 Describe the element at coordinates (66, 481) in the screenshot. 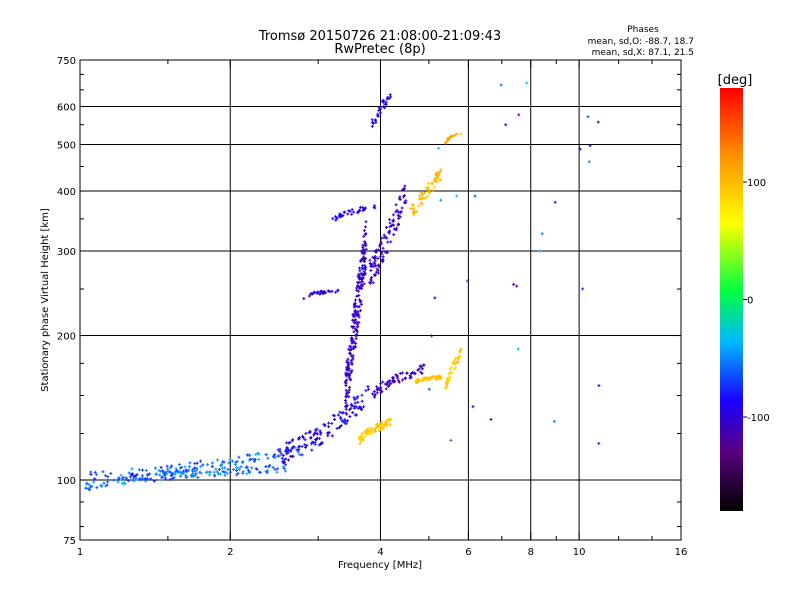

I see `y-tick-label: 100` at that location.